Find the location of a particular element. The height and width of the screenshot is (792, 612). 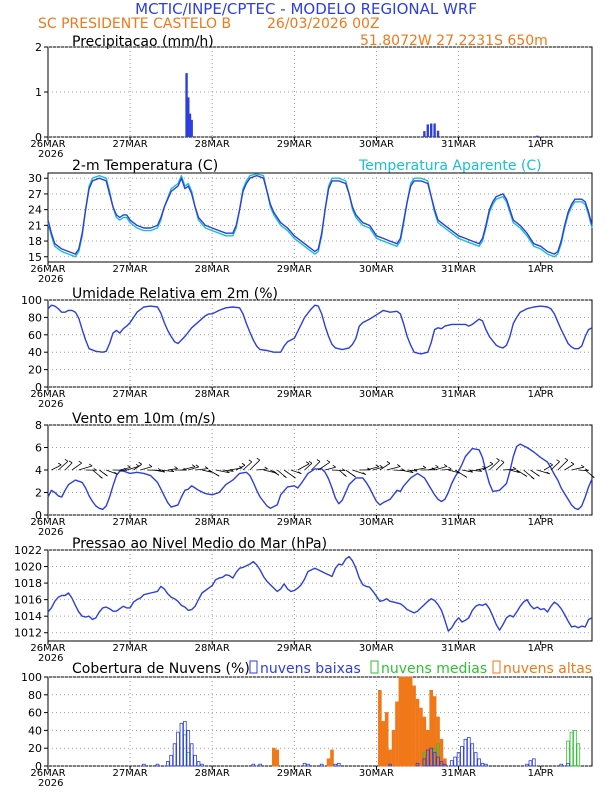

y-tick-label: 1022 is located at coordinates (28, 550).